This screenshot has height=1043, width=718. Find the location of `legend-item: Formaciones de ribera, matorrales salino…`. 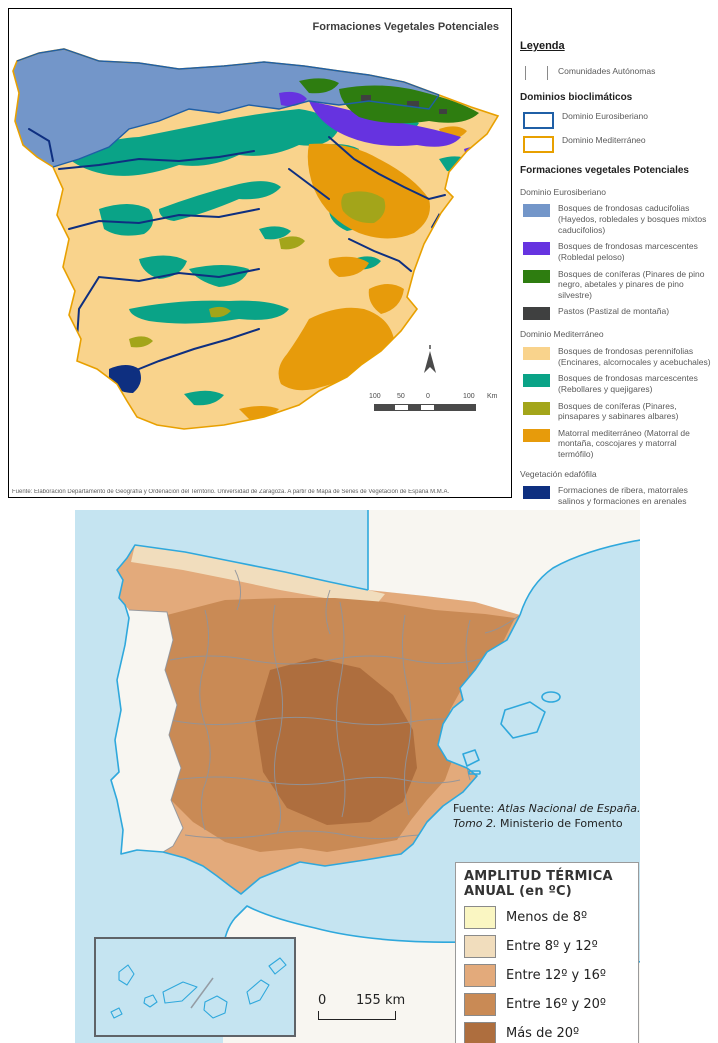

legend-item: Formaciones de ribera, matorrales salino… is located at coordinates (617, 495).